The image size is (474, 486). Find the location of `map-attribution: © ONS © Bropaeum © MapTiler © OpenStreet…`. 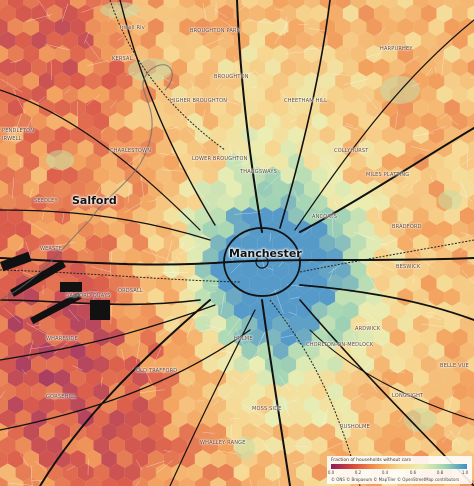

map-attribution: © ONS © Bropaeum © MapTiler © OpenStreet… is located at coordinates (395, 479).